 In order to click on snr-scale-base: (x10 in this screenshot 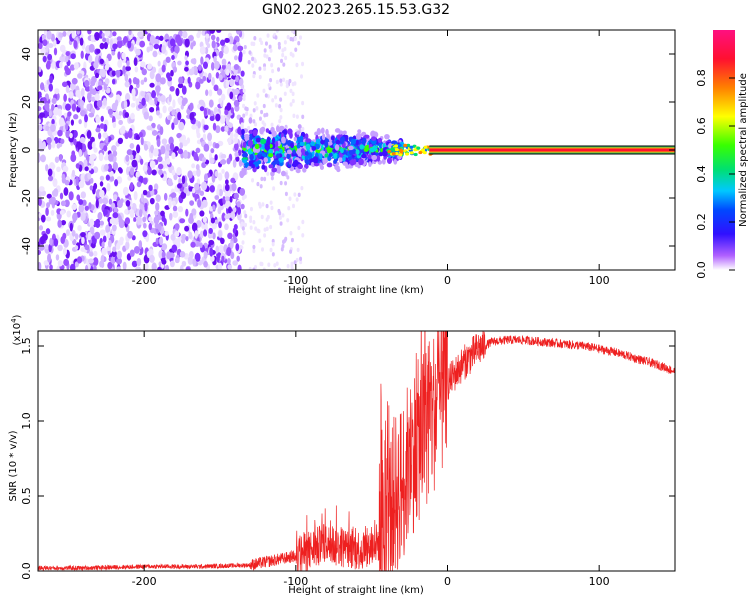, I will do `click(17, 334)`.